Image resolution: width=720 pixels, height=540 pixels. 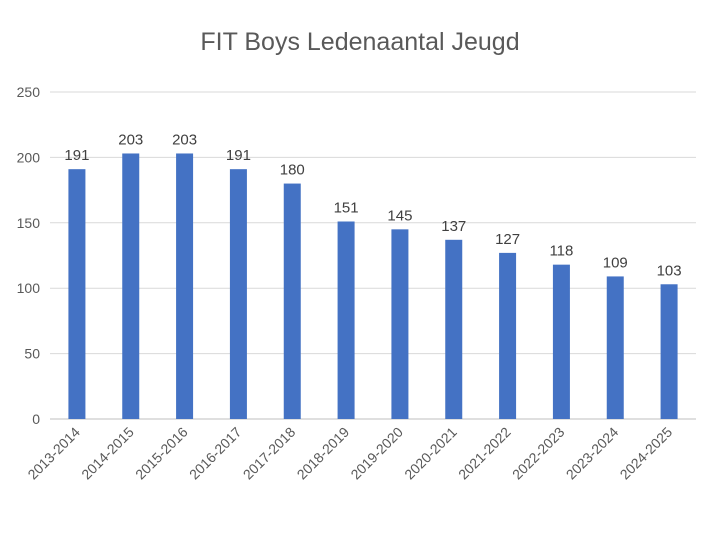 What do you see at coordinates (215, 453) in the screenshot?
I see `x-tick-label: 2016-2017` at bounding box center [215, 453].